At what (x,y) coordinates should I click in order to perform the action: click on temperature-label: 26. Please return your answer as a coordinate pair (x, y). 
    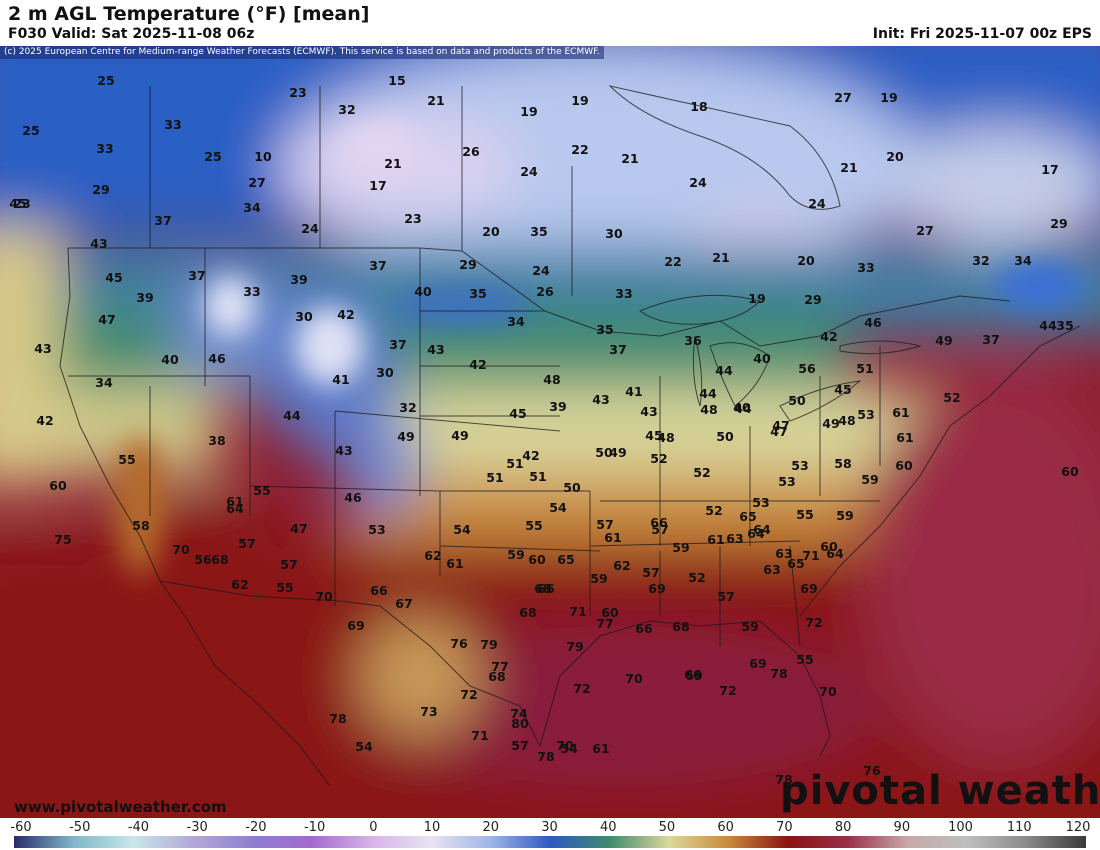
    Looking at the image, I should click on (545, 291).